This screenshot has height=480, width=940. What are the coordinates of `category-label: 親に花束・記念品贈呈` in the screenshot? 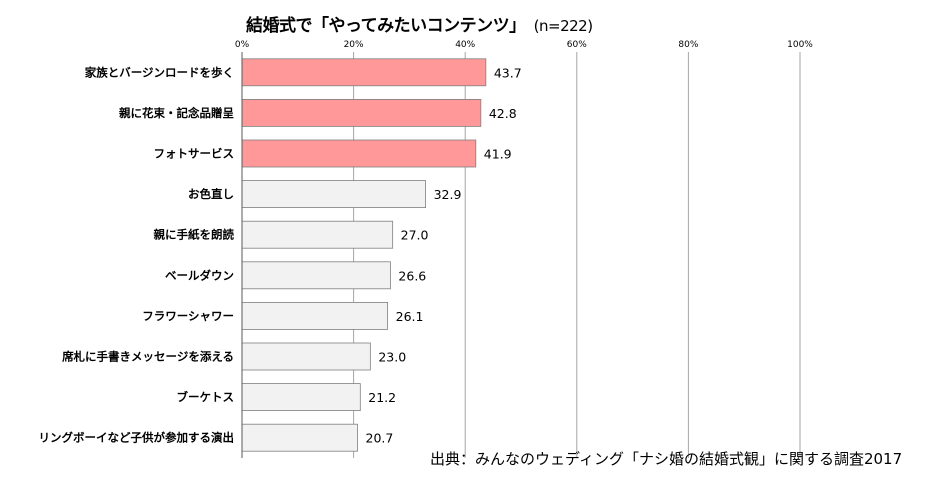 It's located at (176, 113).